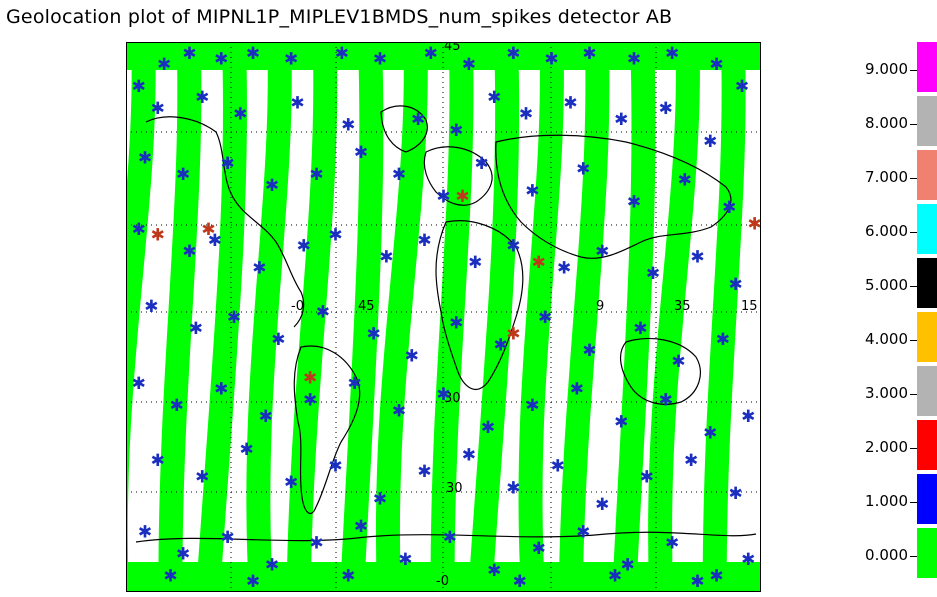 This screenshot has height=597, width=937. What do you see at coordinates (886, 69) in the screenshot?
I see `legend-label: 9.000` at bounding box center [886, 69].